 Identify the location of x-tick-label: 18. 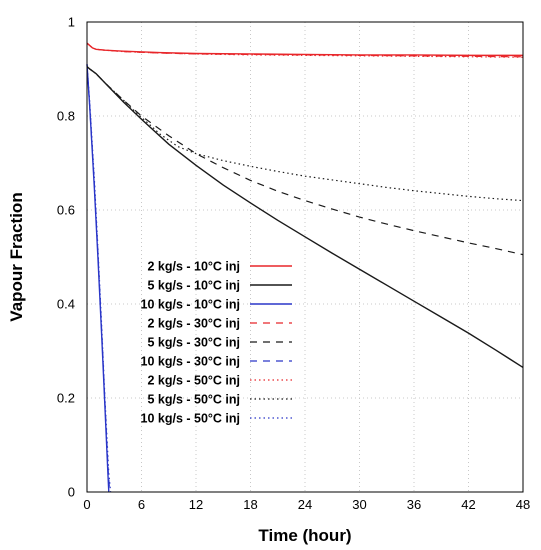
(250, 504).